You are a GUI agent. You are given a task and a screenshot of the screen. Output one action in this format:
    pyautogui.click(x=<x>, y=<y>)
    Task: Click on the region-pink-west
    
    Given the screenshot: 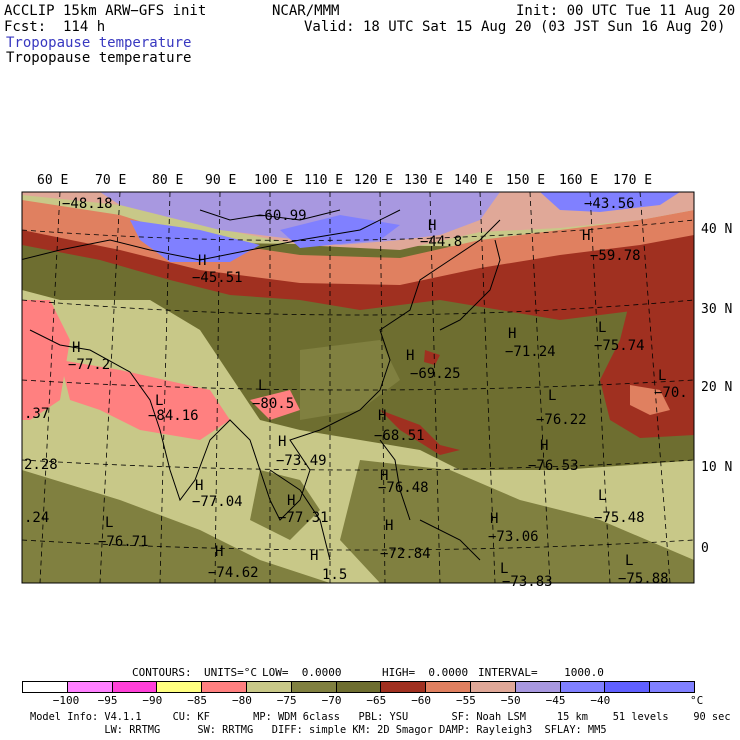 What is the action you would take?
    pyautogui.click(x=46, y=360)
    